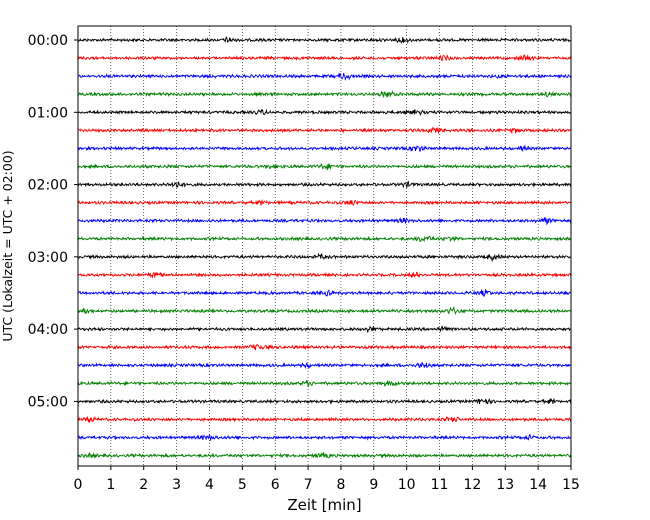  Describe the element at coordinates (143, 485) in the screenshot. I see `x-tick-label: 2` at that location.